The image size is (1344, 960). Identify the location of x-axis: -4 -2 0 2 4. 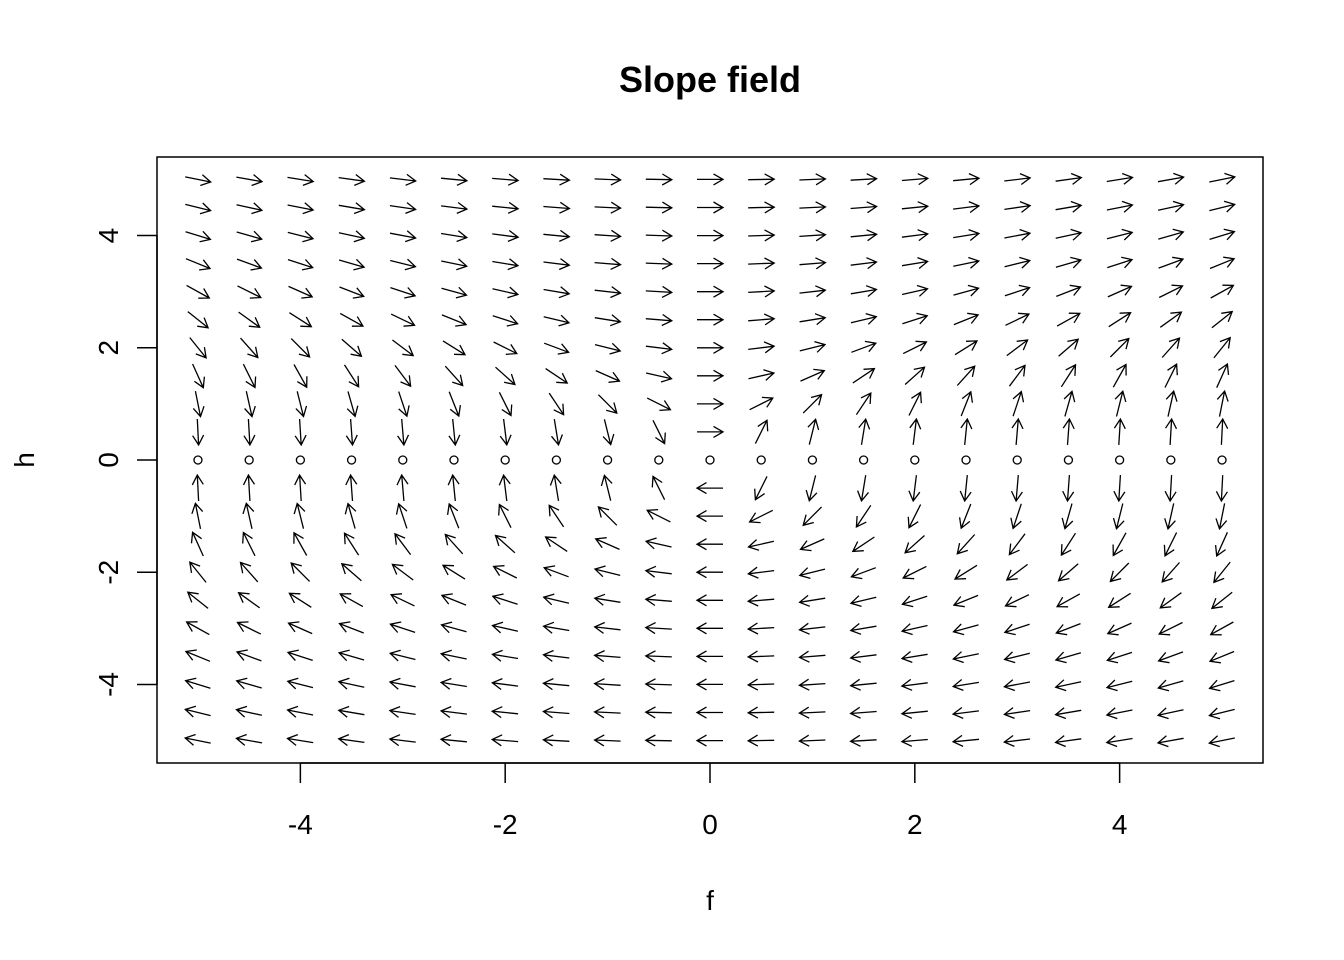
(707, 801).